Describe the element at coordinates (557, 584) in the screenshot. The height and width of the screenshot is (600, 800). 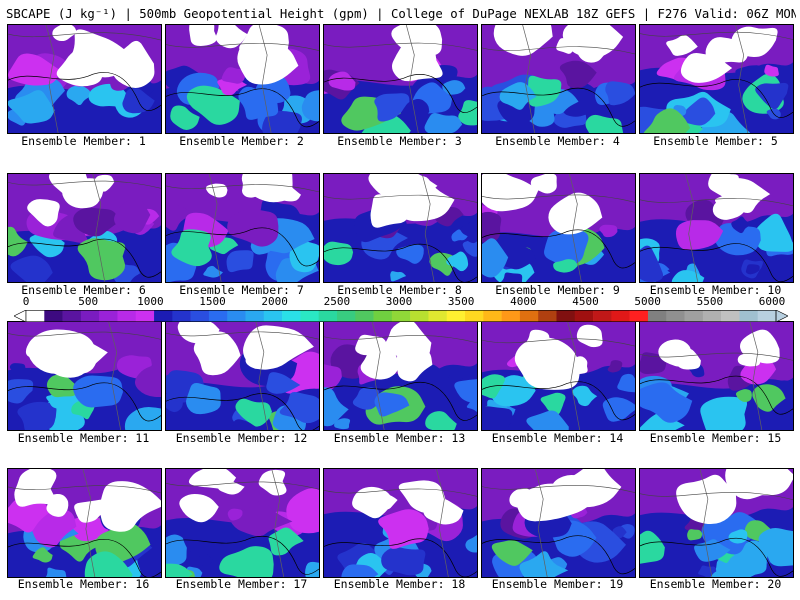
I see `ensemble-member-label: Ensemble Member: 19` at that location.